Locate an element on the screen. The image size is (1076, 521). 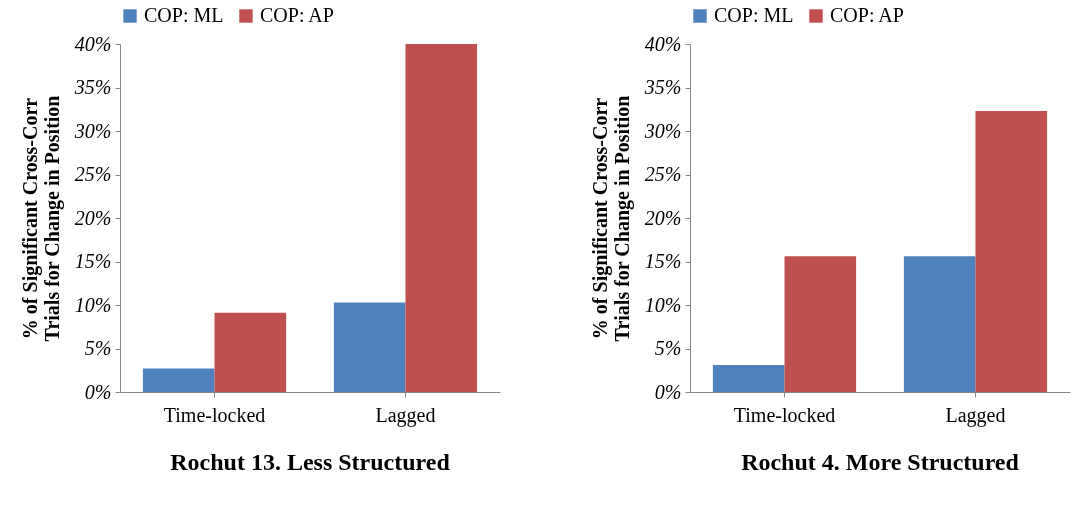
text: Rochut 4. More Structured is located at coordinates (880, 462).